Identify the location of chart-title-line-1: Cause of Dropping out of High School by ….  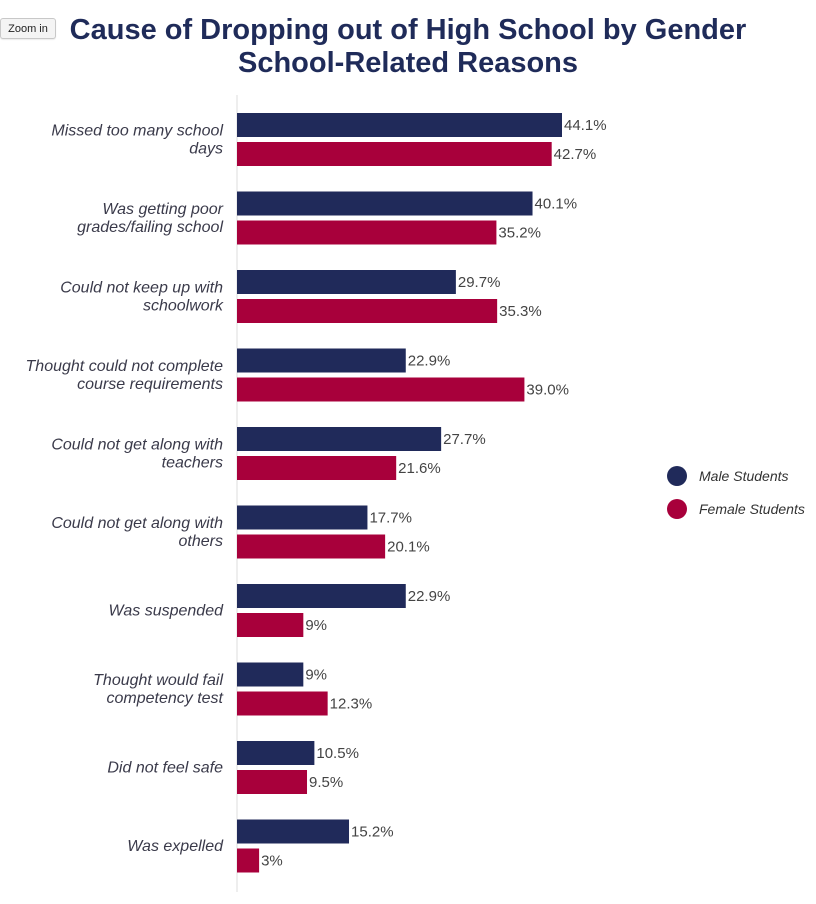
(408, 30).